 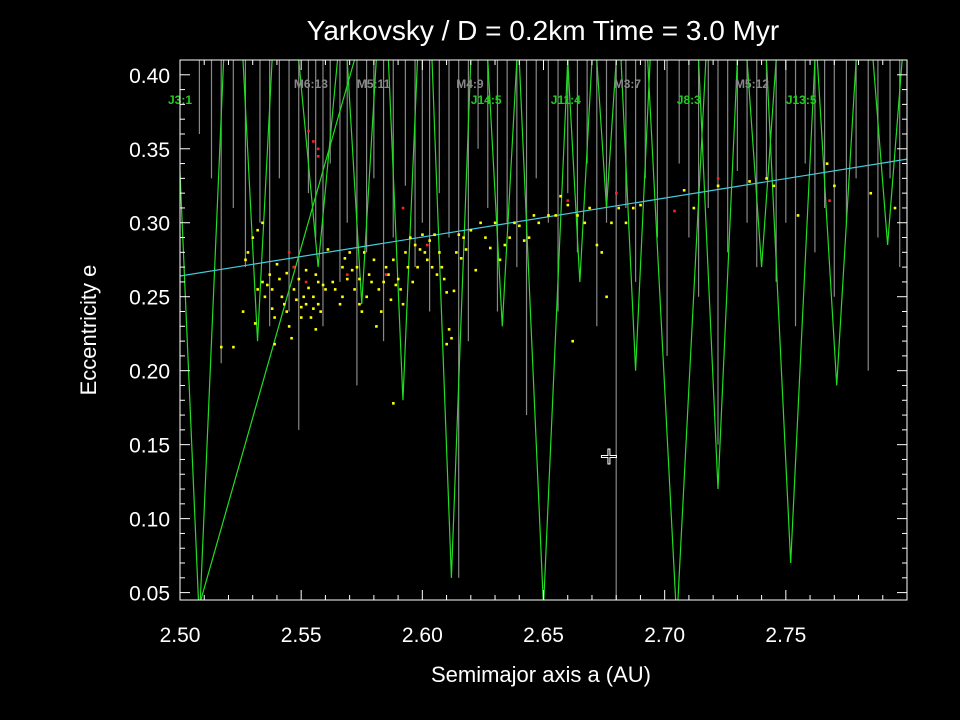 I want to click on resonance-label: M5:11, so click(x=374, y=84).